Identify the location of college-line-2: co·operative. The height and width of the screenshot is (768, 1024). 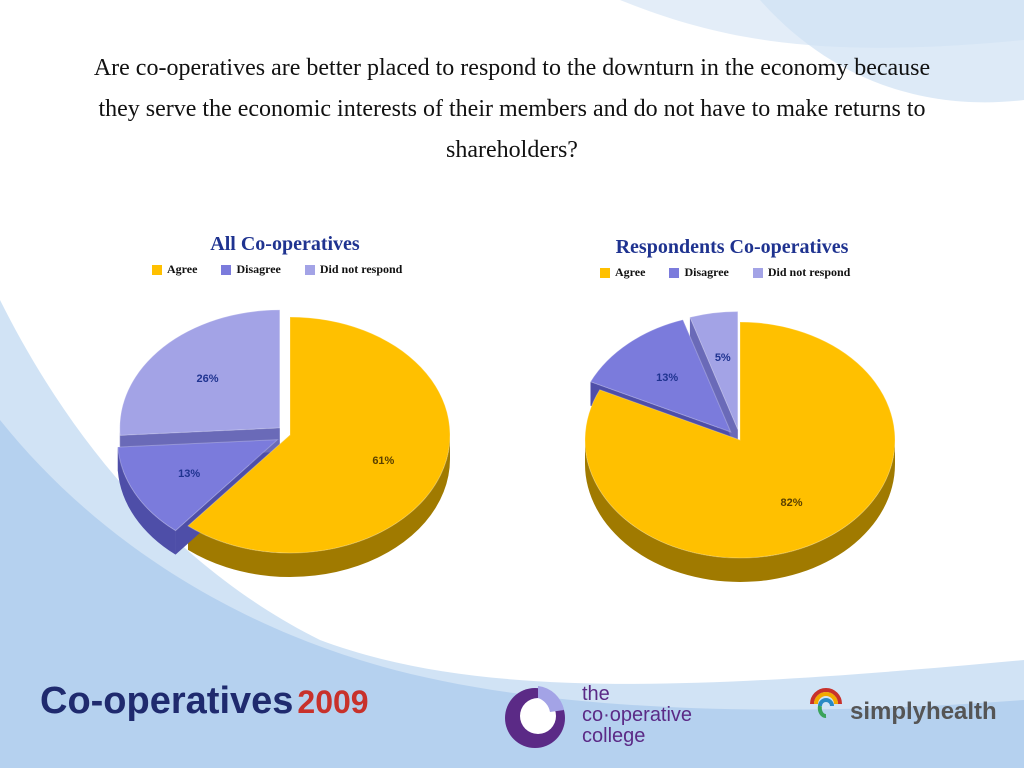
(637, 715).